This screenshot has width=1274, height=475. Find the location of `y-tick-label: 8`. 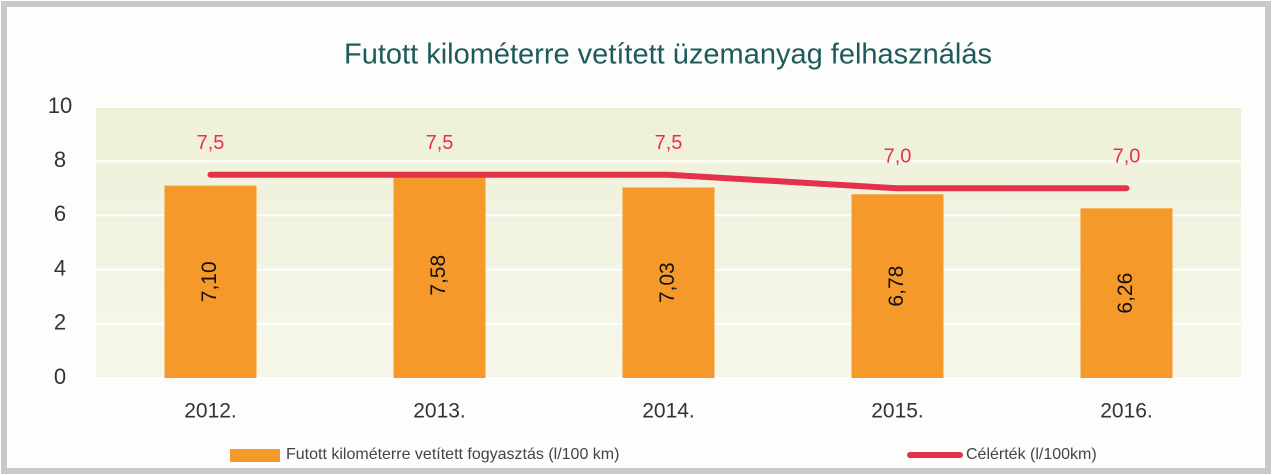

y-tick-label: 8 is located at coordinates (60, 159).